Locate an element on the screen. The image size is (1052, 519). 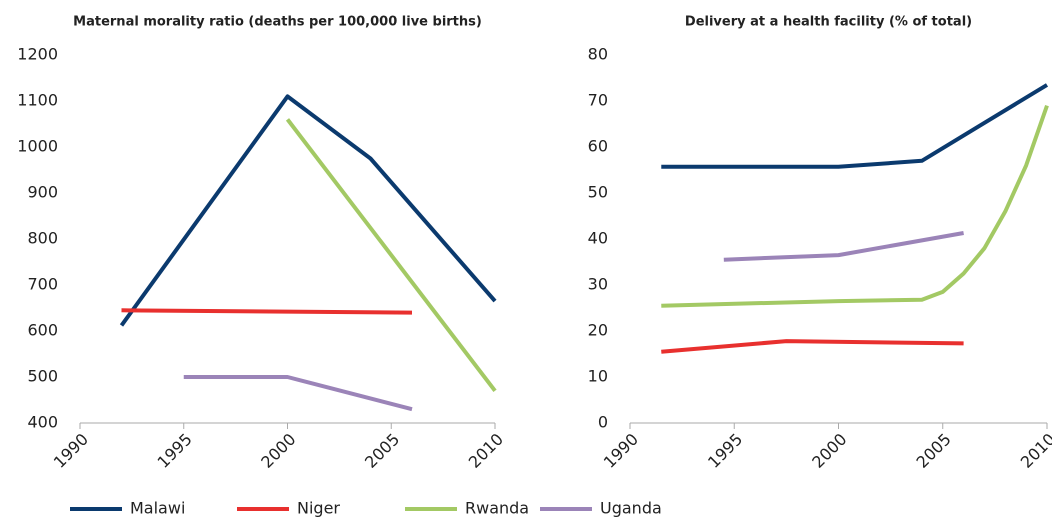
y-tick-label: 1000 is located at coordinates (37, 146).